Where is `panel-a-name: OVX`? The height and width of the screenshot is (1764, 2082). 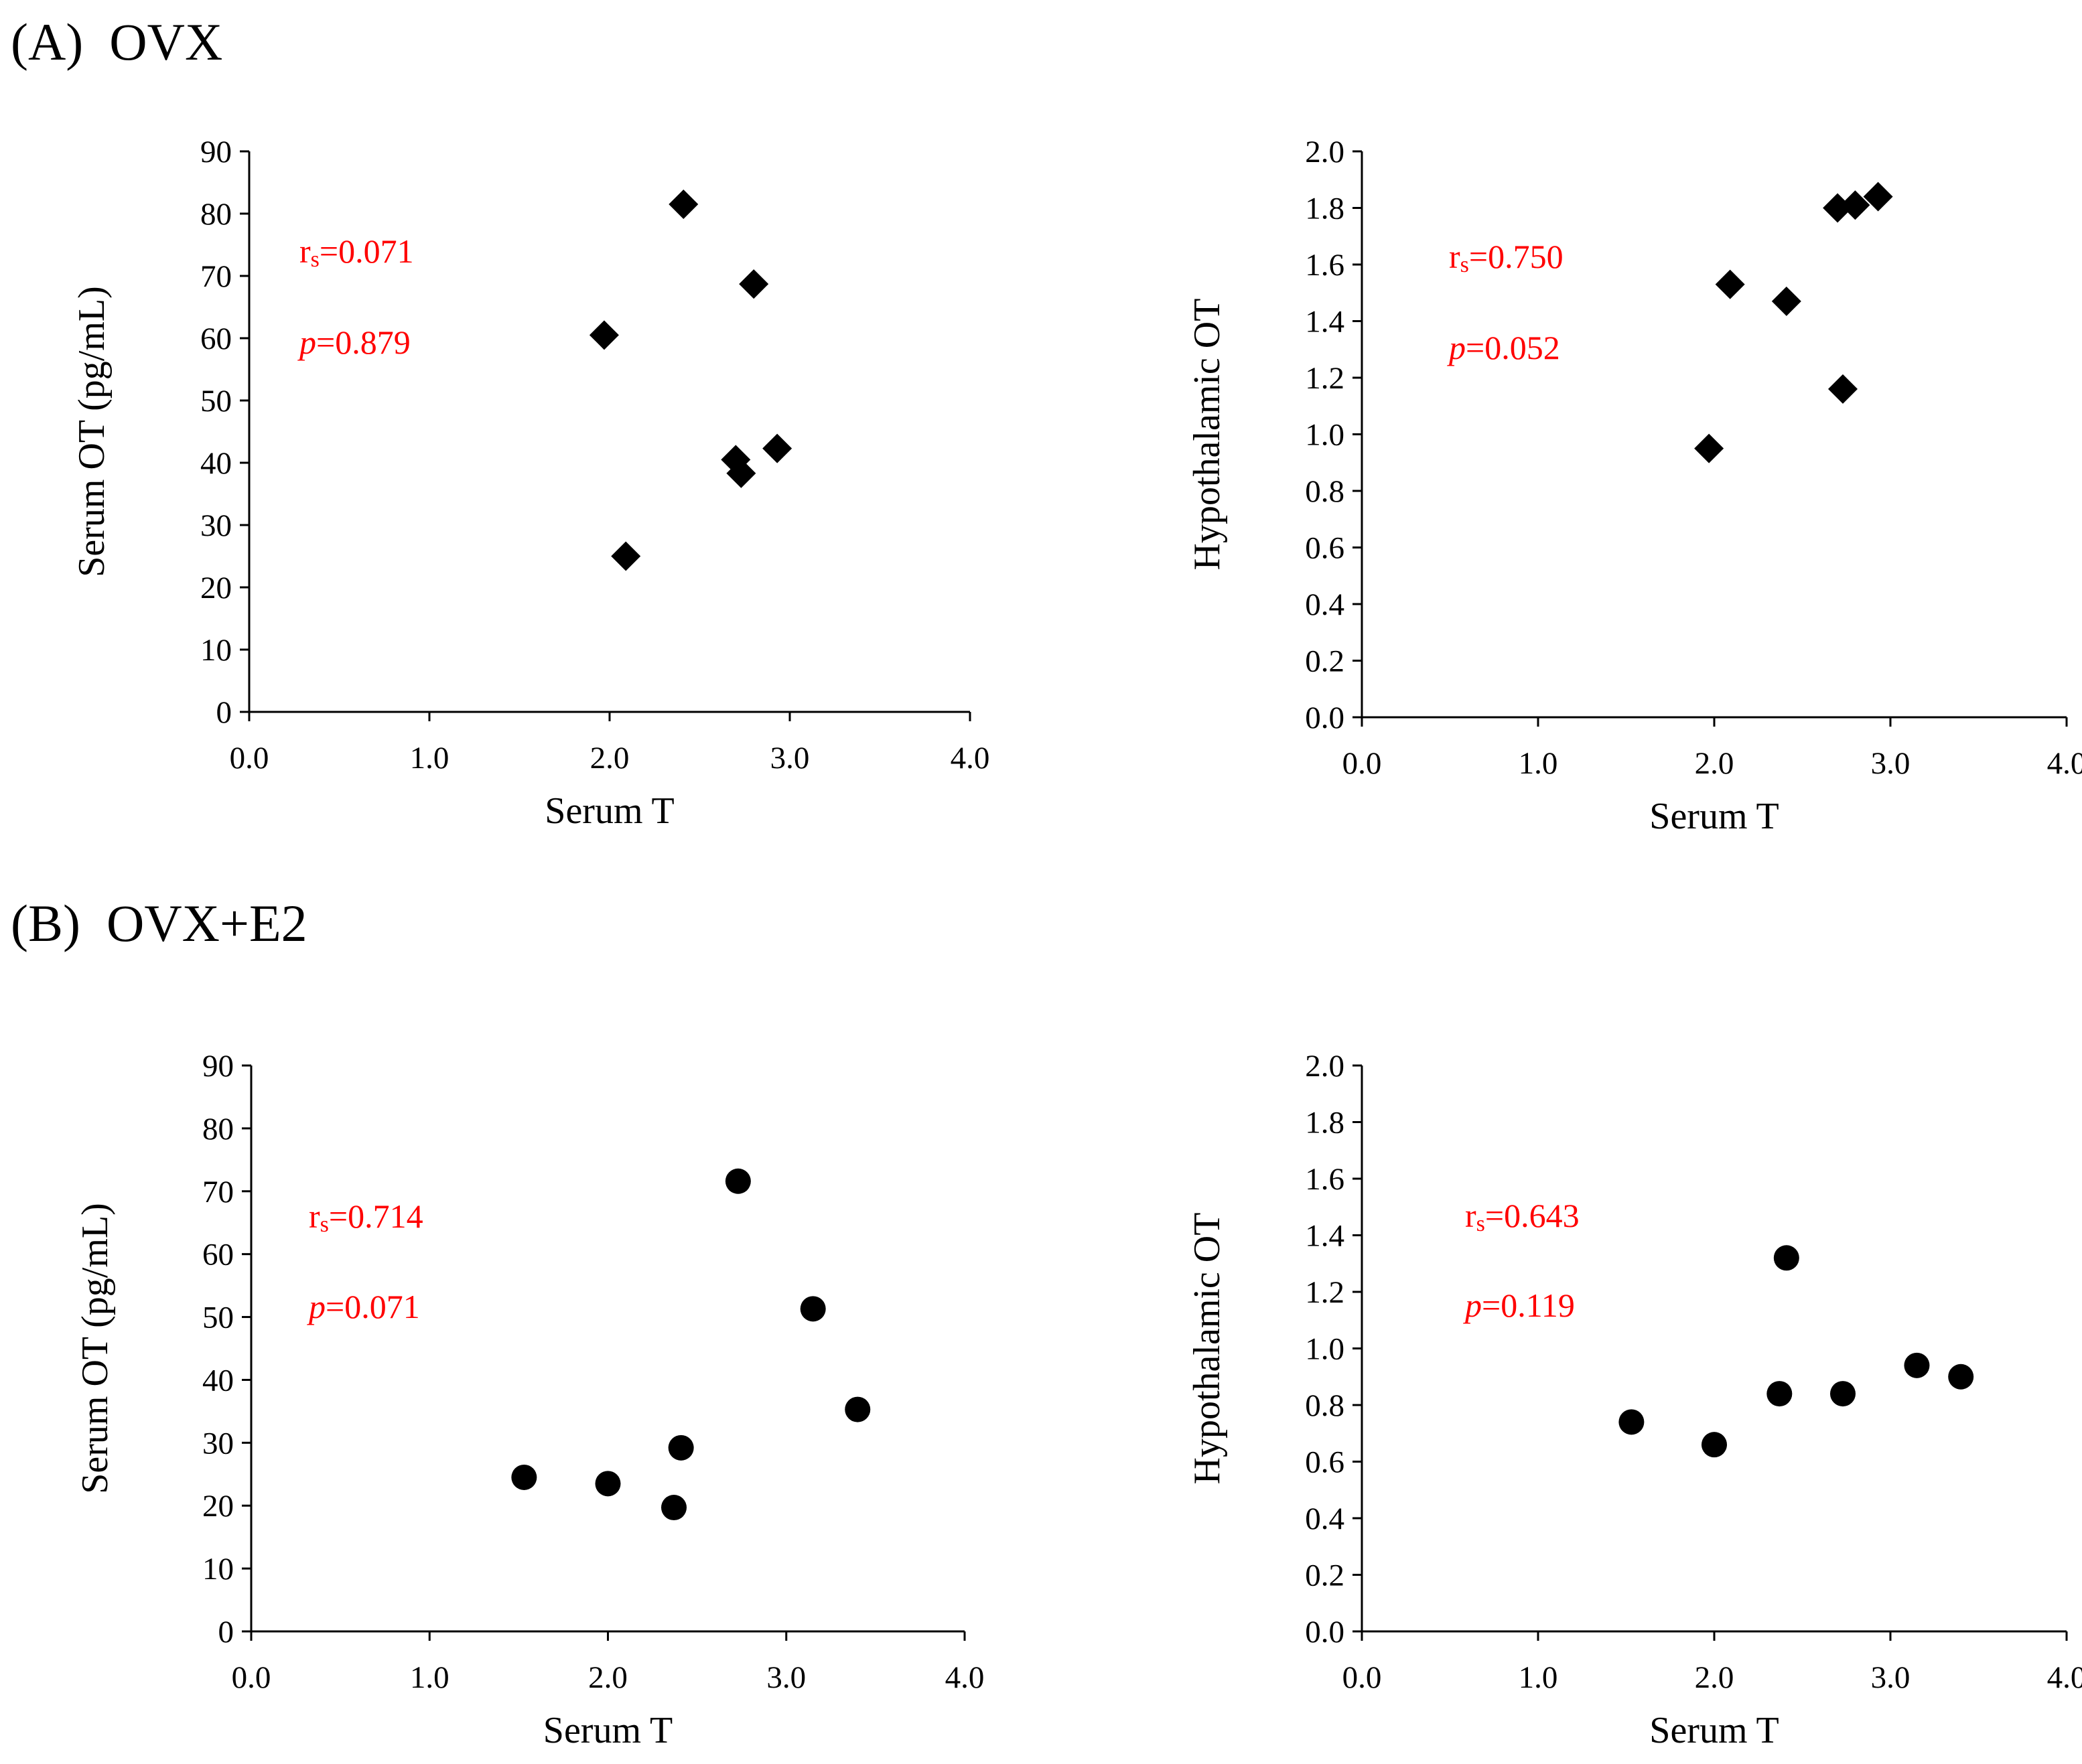 panel-a-name: OVX is located at coordinates (166, 42).